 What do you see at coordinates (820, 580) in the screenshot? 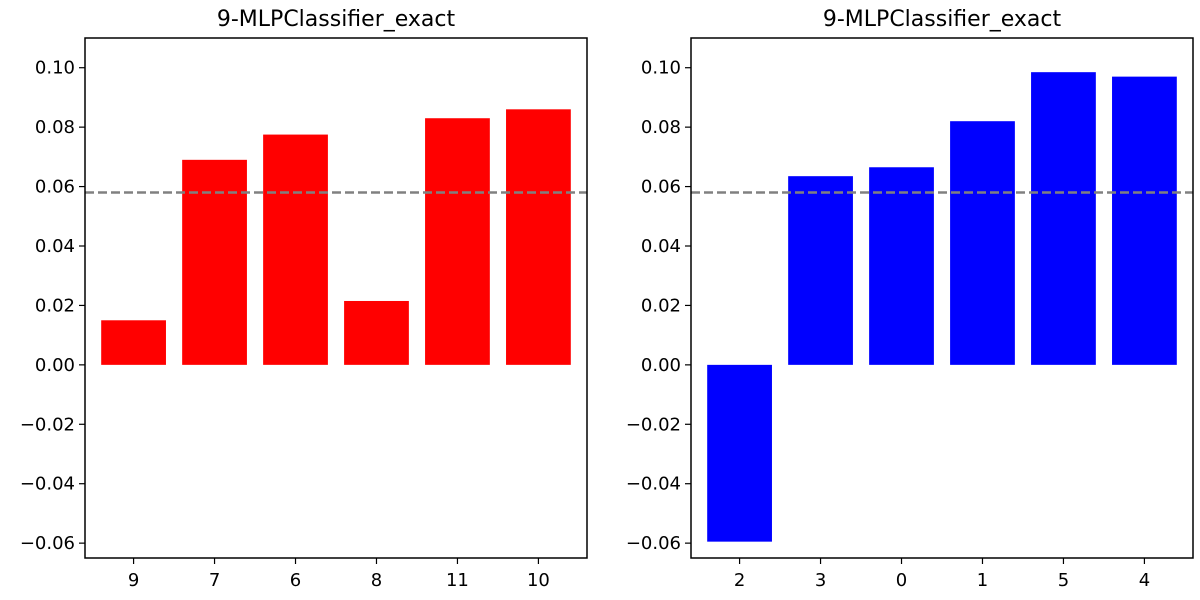
I see `x-tick-label: 3` at bounding box center [820, 580].